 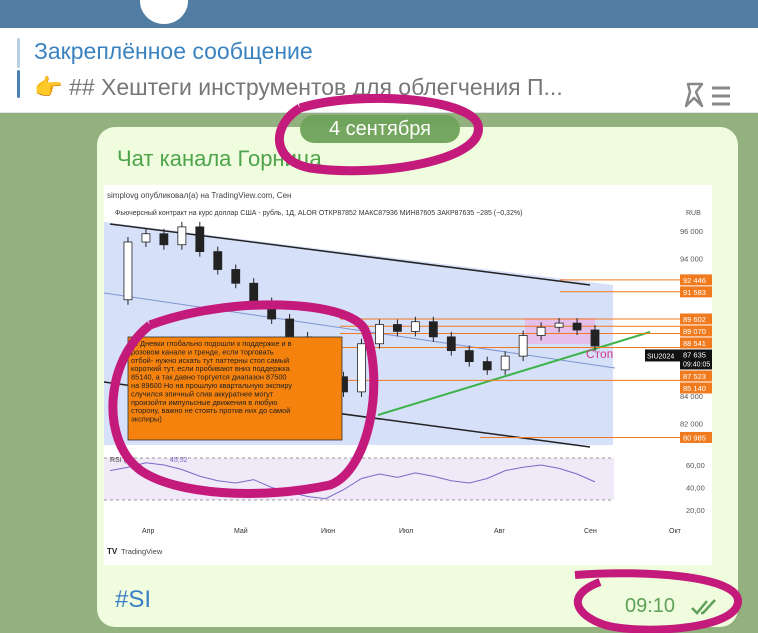 I want to click on month-label: Окт, so click(x=675, y=531).